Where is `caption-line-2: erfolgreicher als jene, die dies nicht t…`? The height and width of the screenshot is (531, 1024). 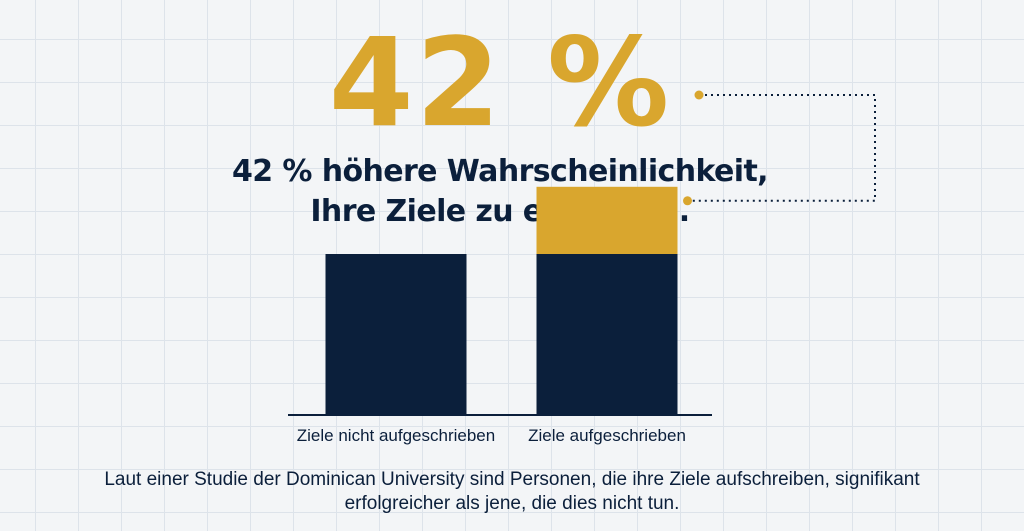 caption-line-2: erfolgreicher als jene, die dies nicht t… is located at coordinates (512, 503).